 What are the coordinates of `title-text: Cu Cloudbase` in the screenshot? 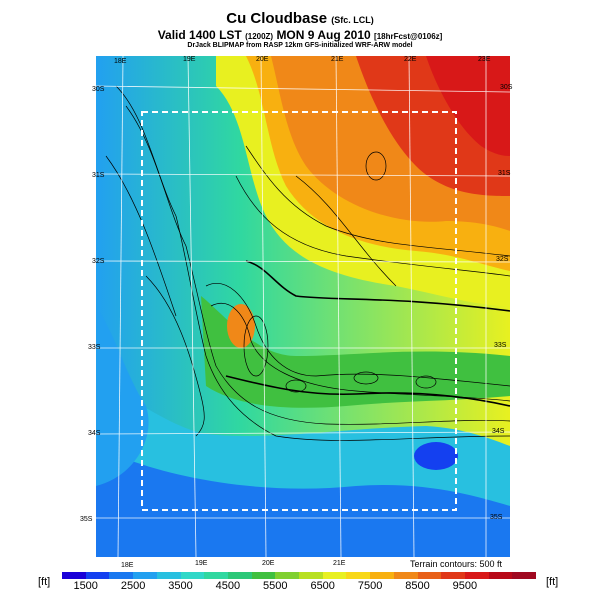 It's located at (277, 18).